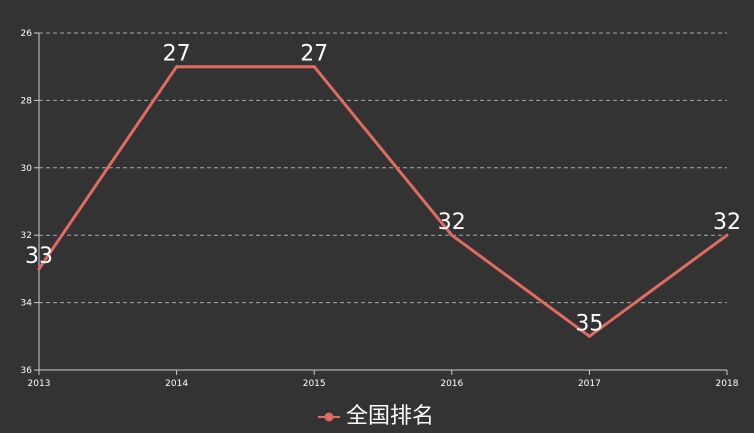 Image resolution: width=754 pixels, height=433 pixels. I want to click on x-tick-label: 2018, so click(727, 384).